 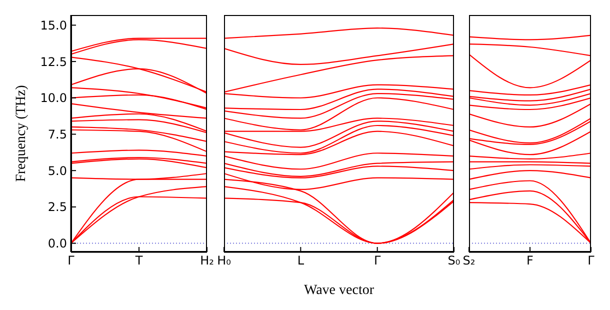 What do you see at coordinates (339, 290) in the screenshot?
I see `x-axis-title: Wave vector` at bounding box center [339, 290].